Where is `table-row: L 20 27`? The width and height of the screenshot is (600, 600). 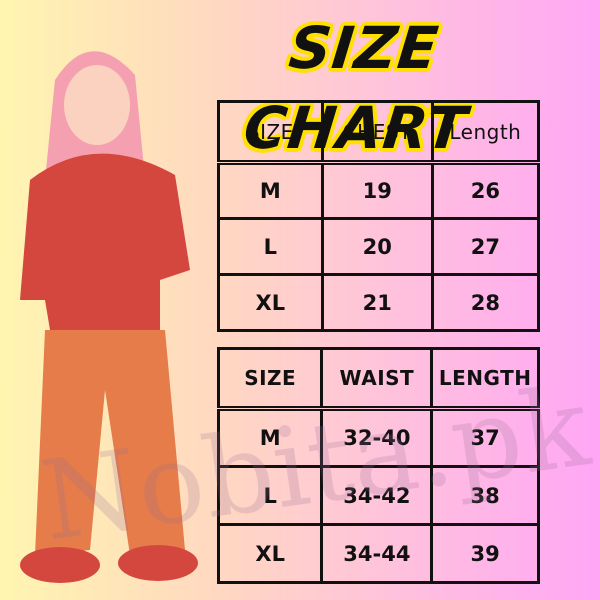 table-row: L 20 27 is located at coordinates (379, 246).